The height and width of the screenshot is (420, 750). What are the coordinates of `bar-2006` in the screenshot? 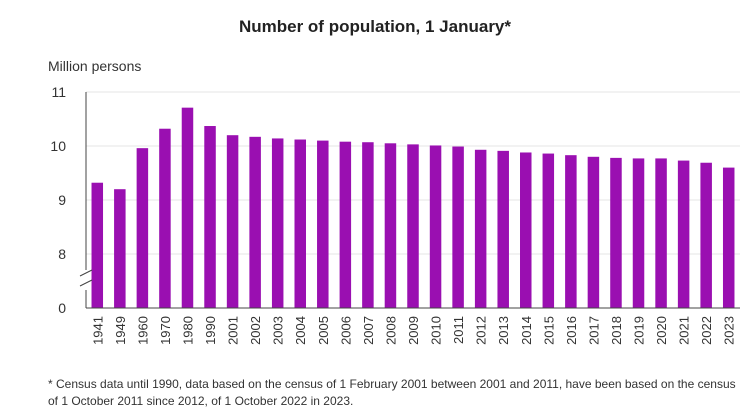 It's located at (345, 224).